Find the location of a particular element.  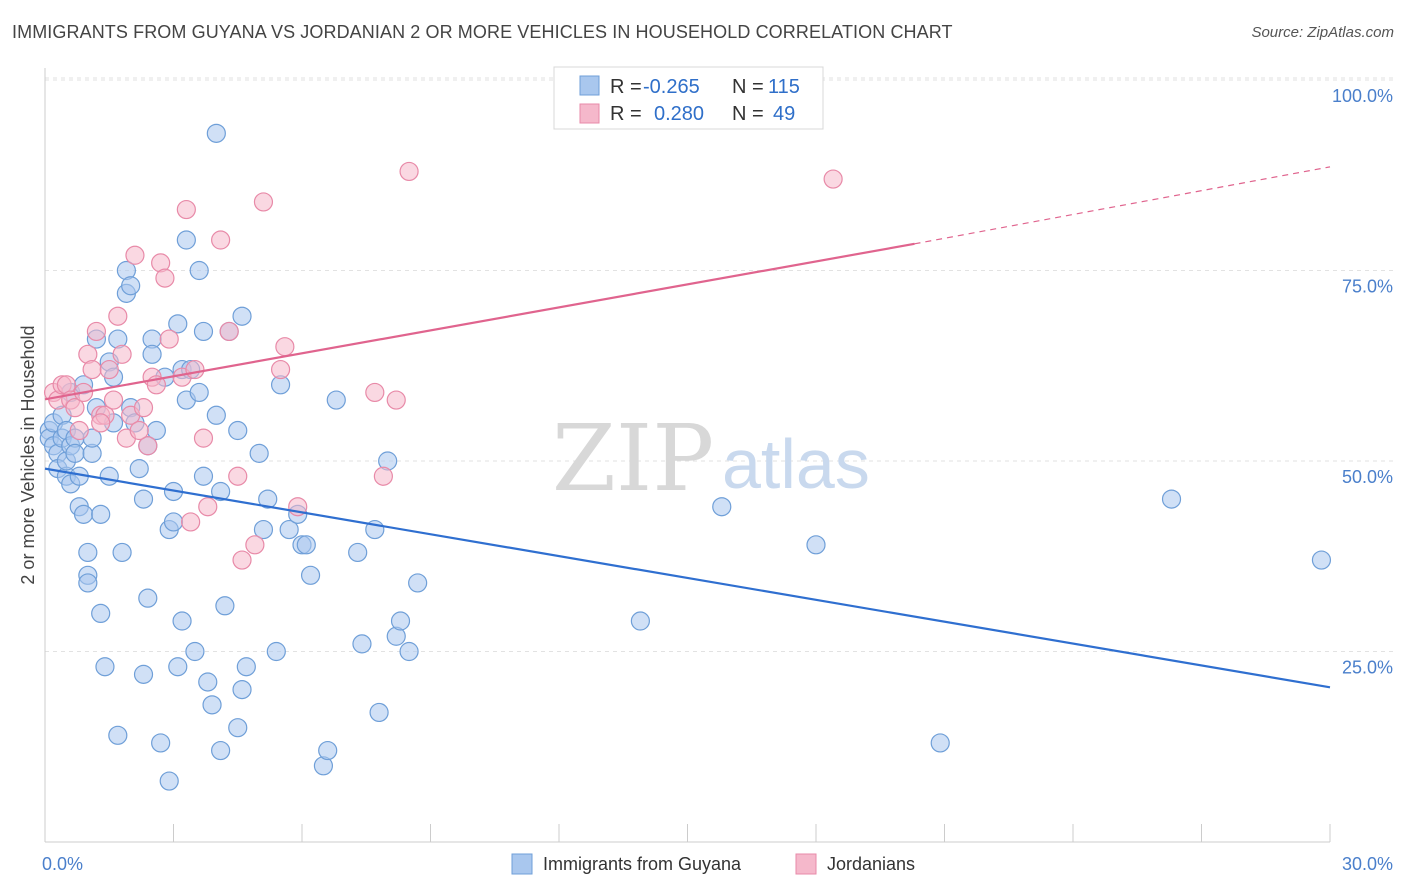

bottom-legend-swatch-guyana is located at coordinates (522, 864).